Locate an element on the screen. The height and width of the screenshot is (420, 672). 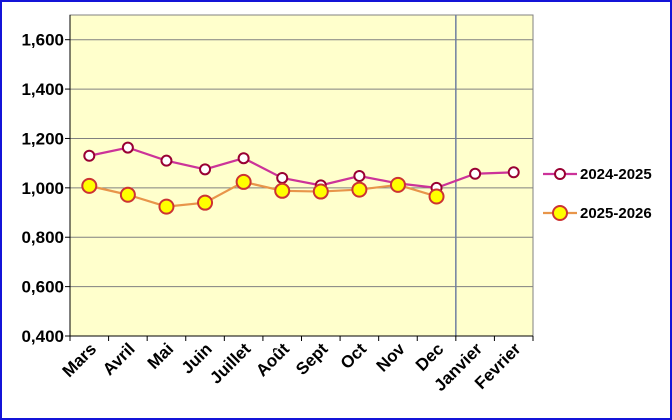
y-tick-label: 0,800 is located at coordinates (42, 237).